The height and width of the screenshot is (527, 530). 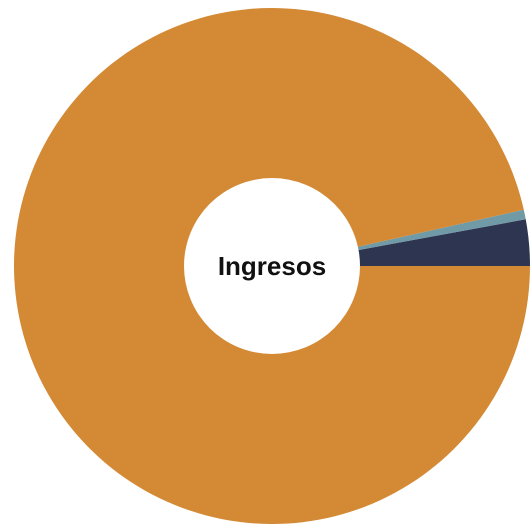 I want to click on donut-hole, so click(x=272, y=266).